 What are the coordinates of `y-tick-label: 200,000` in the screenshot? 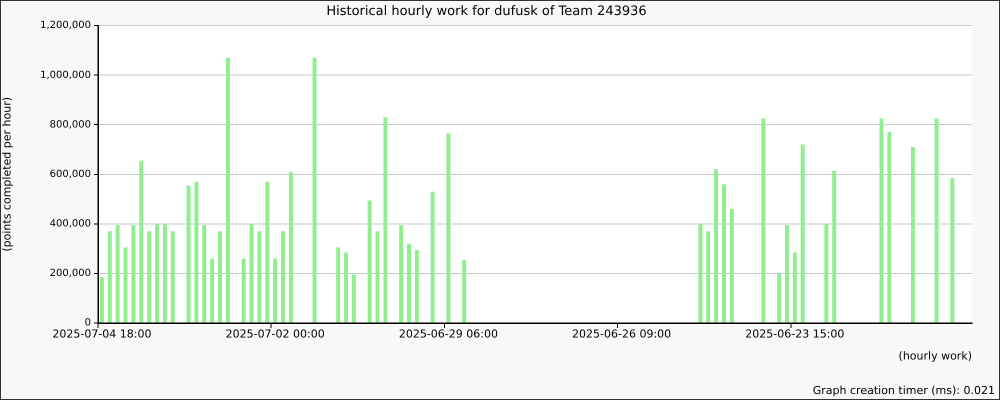 It's located at (70, 274).